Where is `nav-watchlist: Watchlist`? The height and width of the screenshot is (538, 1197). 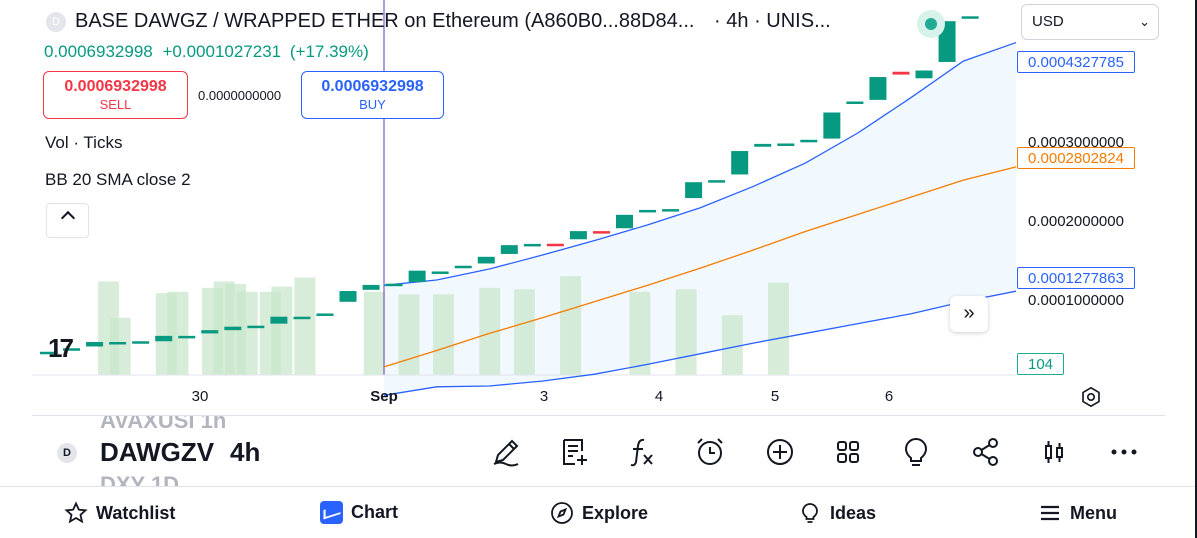
nav-watchlist: Watchlist is located at coordinates (119, 513).